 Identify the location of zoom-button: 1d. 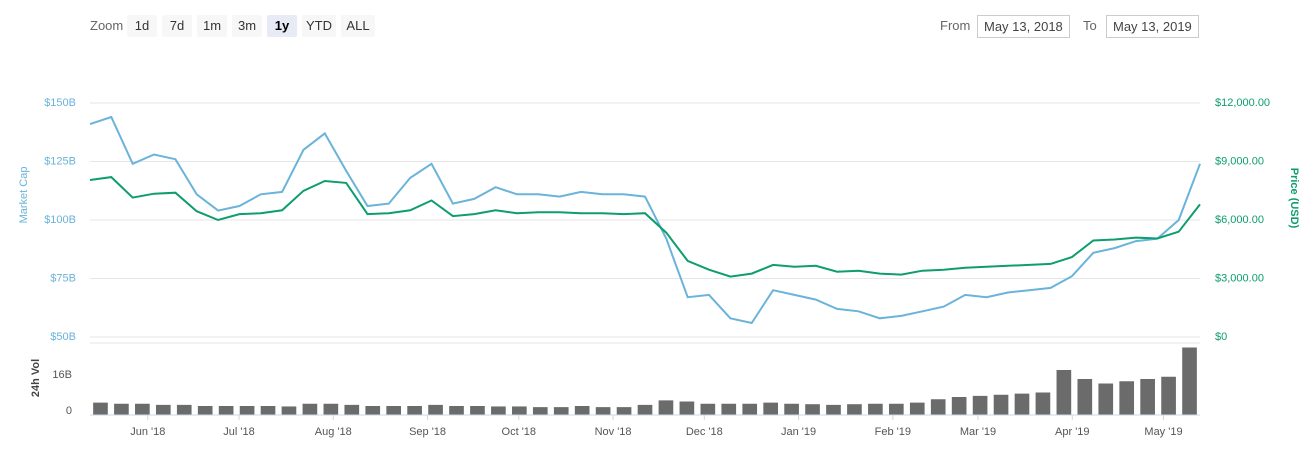
(142, 26).